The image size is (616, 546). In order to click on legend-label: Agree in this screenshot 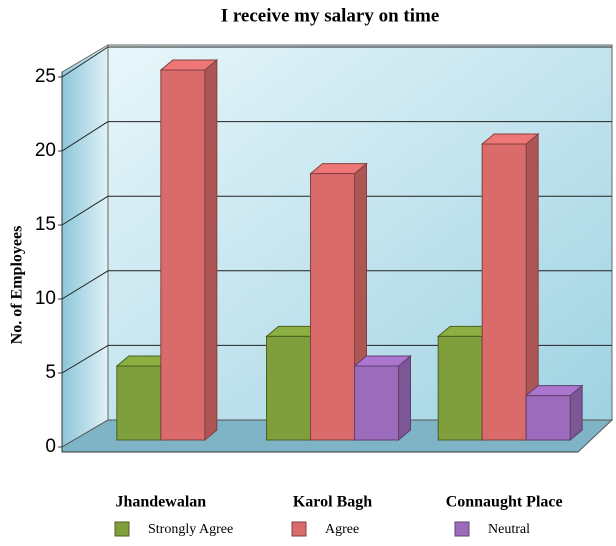, I will do `click(342, 529)`.